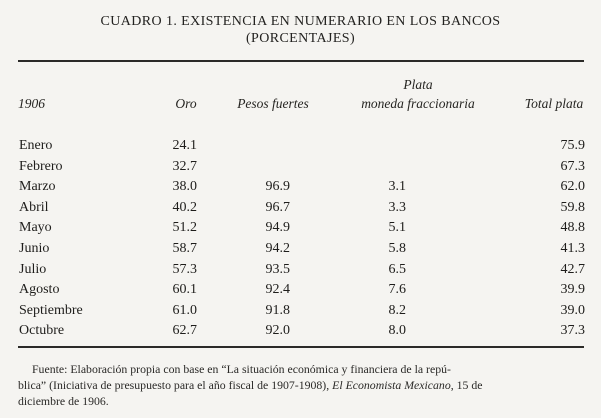 The height and width of the screenshot is (418, 601). I want to click on total-plata-cell: 67.3, so click(573, 166).